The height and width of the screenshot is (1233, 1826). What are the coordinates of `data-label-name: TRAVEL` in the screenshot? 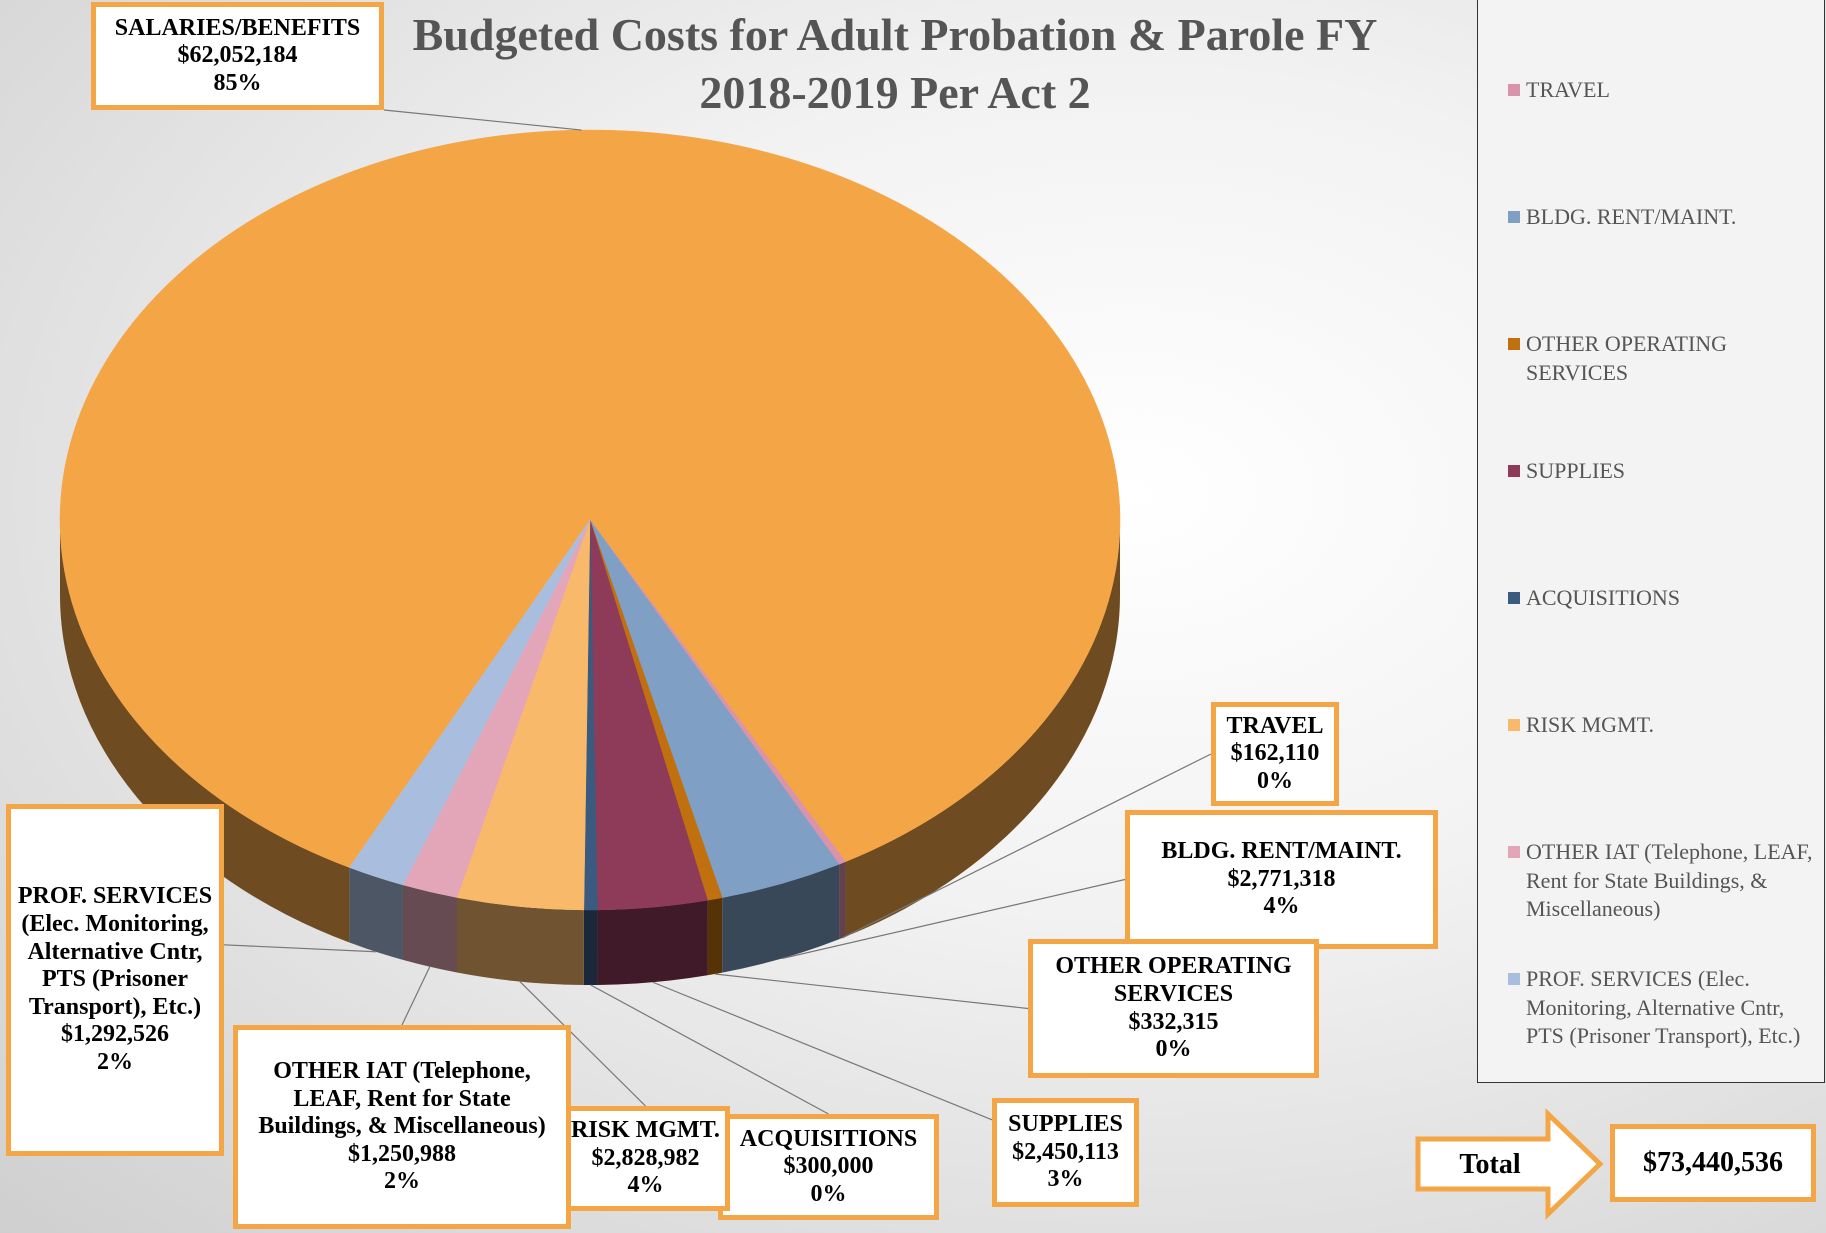 It's located at (1275, 725).